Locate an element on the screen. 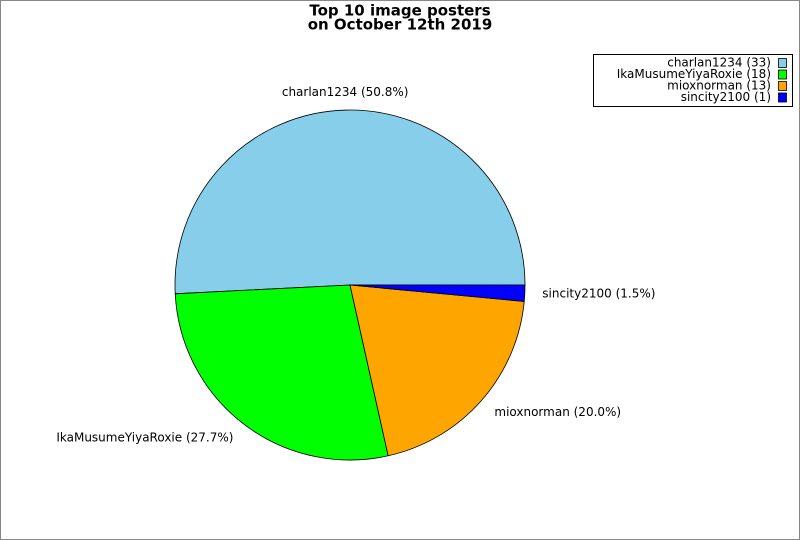  legend-box is located at coordinates (693, 80).